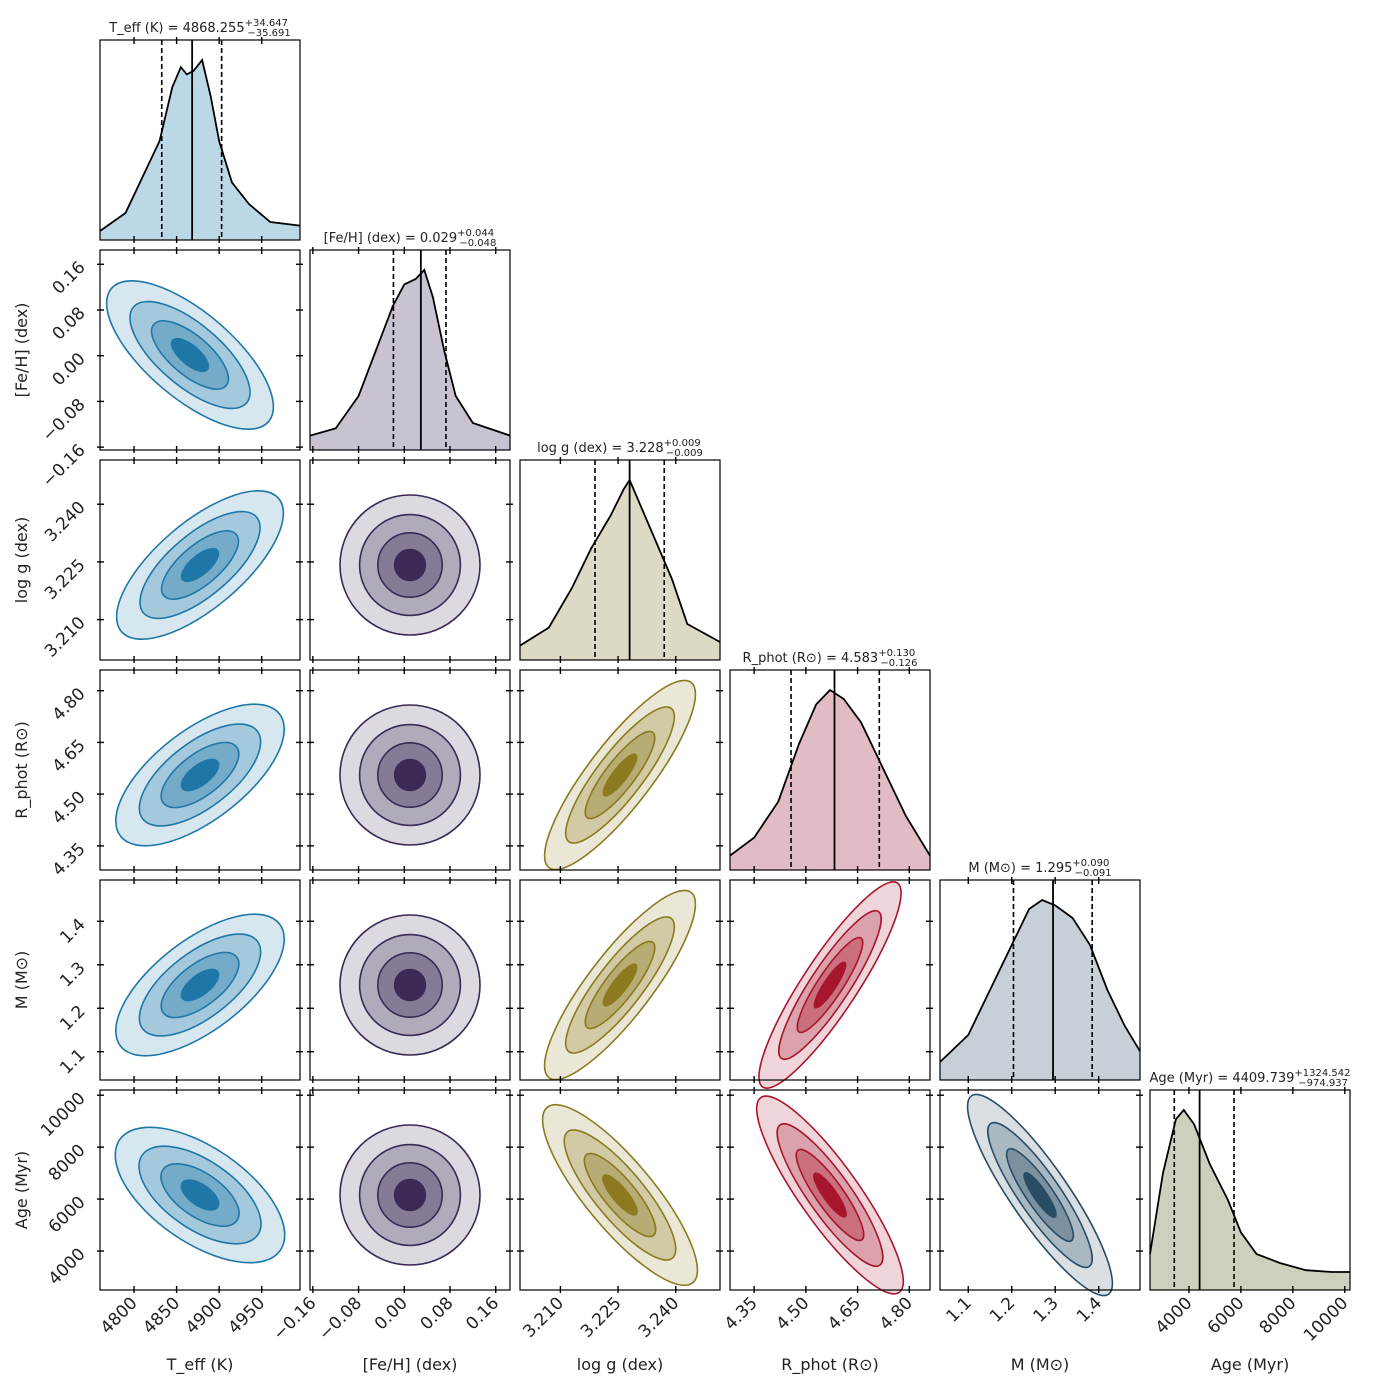 Image resolution: width=1390 pixels, height=1390 pixels. I want to click on x-axis-label-logg: log g (dex), so click(620, 1364).